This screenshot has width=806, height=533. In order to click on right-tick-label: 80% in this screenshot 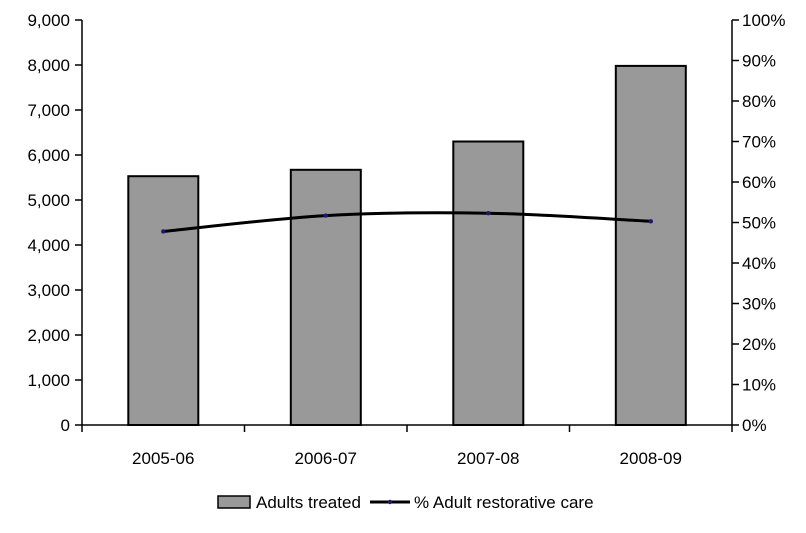, I will do `click(759, 101)`.